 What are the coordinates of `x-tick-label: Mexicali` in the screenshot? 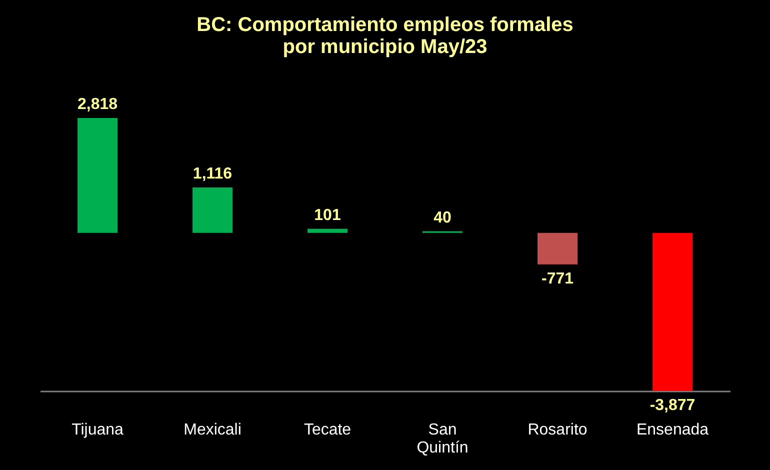 It's located at (213, 430).